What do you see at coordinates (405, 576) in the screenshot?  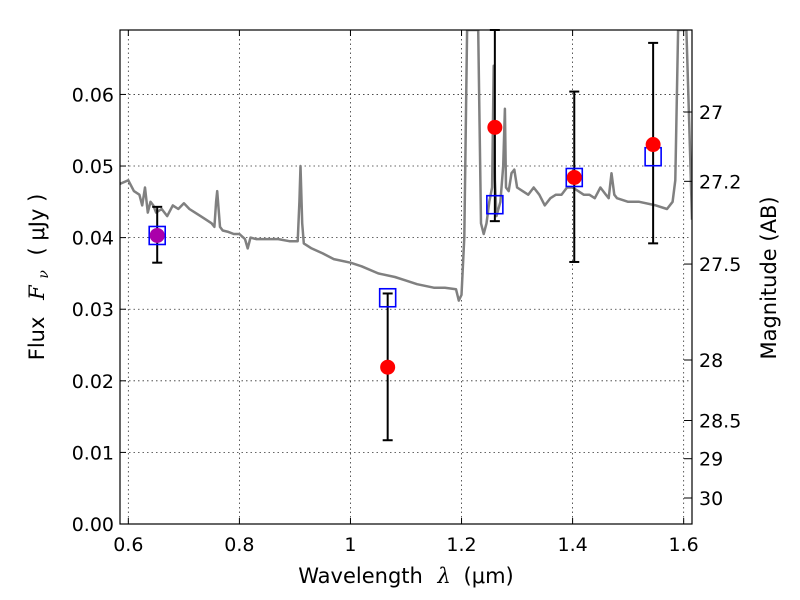 I see `x-axis-label: Wavelength λ (μm)` at bounding box center [405, 576].